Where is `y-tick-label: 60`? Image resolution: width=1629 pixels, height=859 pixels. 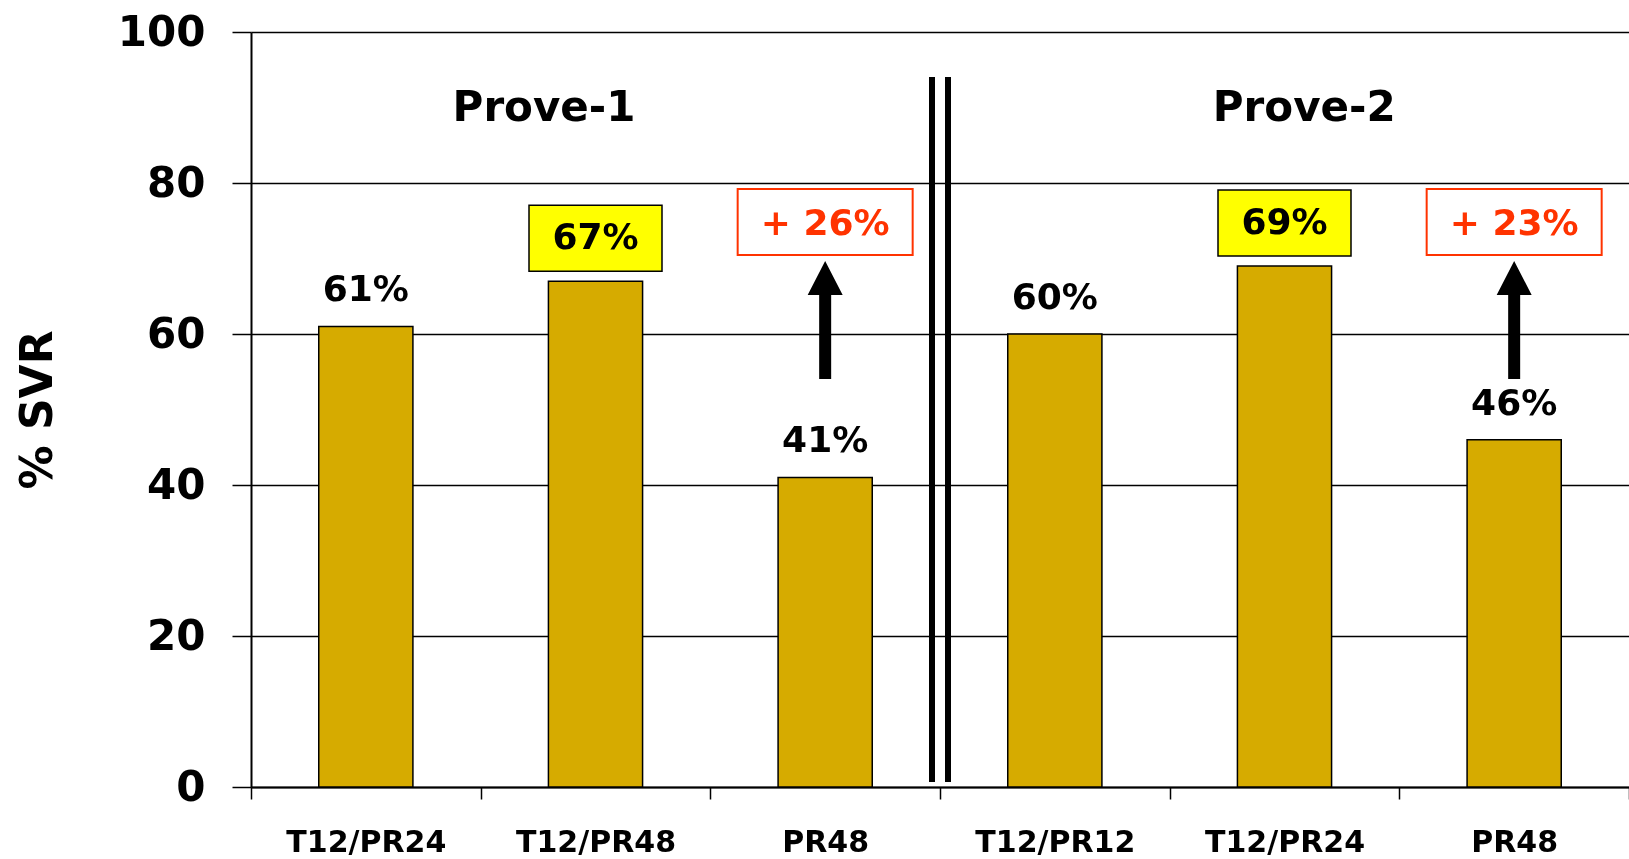
y-tick-label: 60 is located at coordinates (176, 333).